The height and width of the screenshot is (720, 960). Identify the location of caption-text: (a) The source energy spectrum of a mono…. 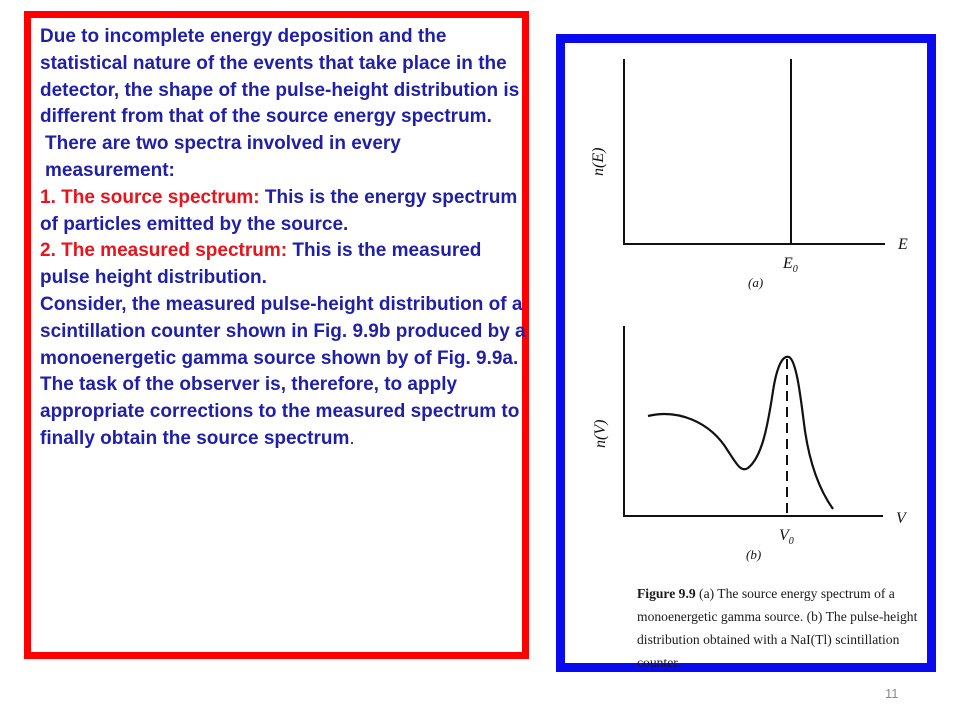
(777, 628).